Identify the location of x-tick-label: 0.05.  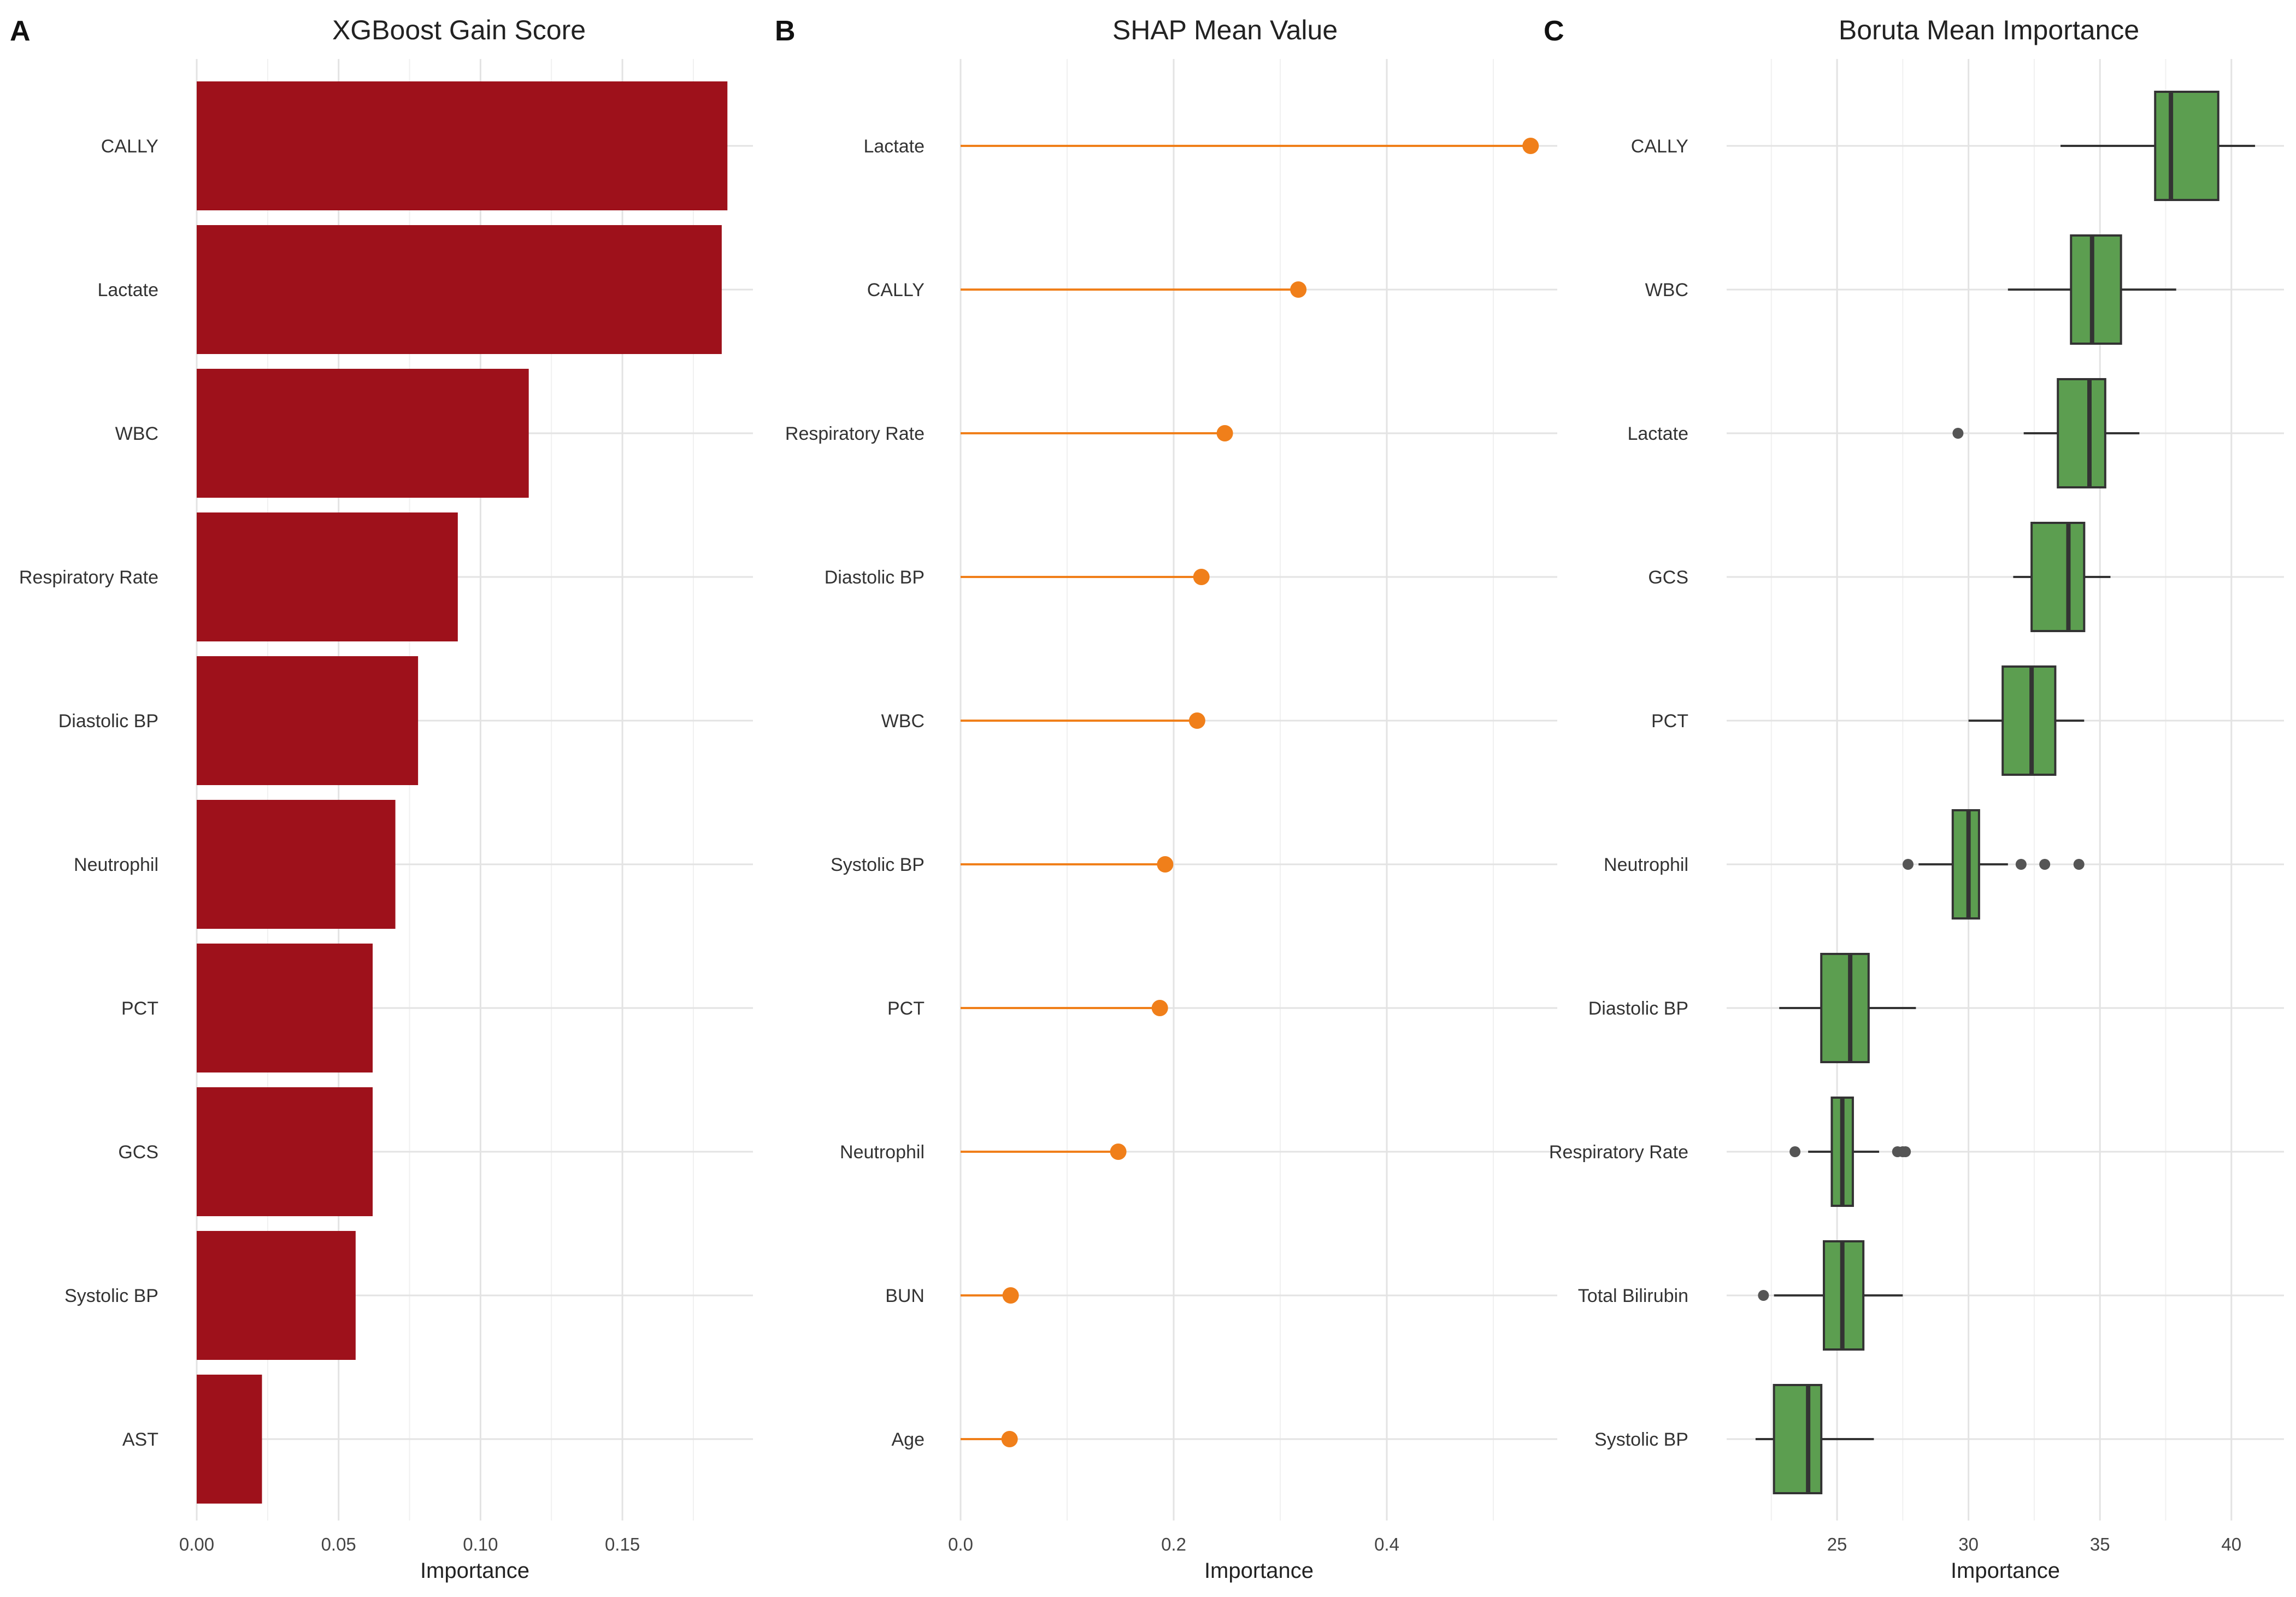
(338, 1544).